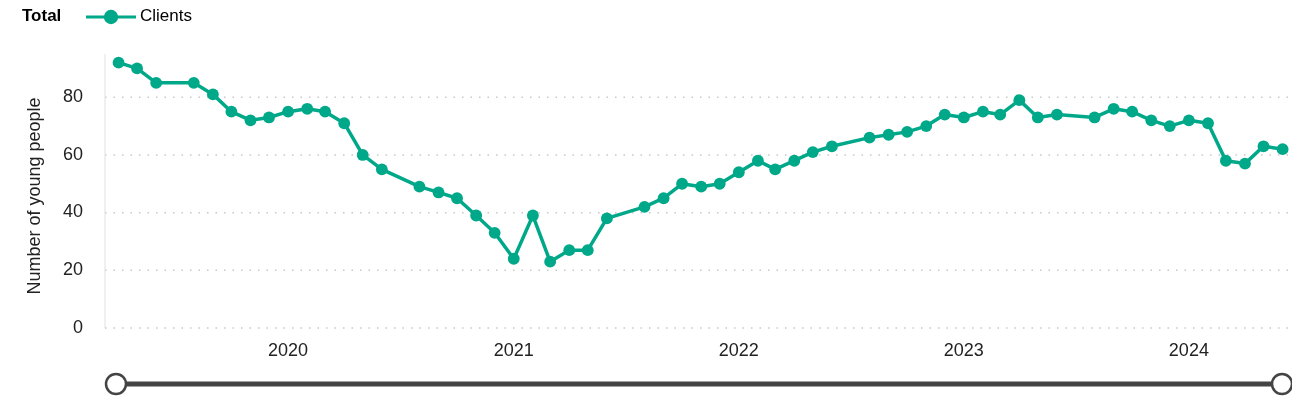 The height and width of the screenshot is (401, 1292). I want to click on y-tick-label: 60, so click(72, 153).